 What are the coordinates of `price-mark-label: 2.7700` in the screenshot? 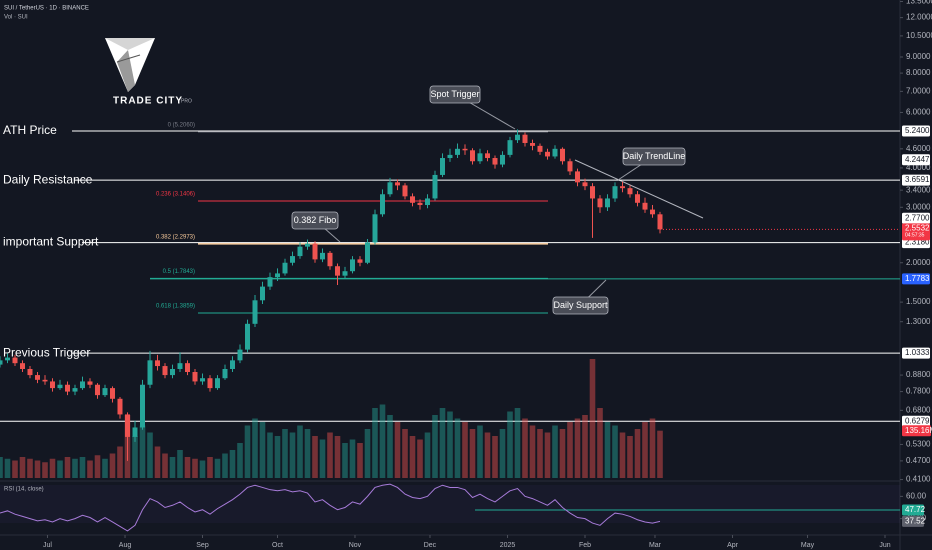 It's located at (917, 217).